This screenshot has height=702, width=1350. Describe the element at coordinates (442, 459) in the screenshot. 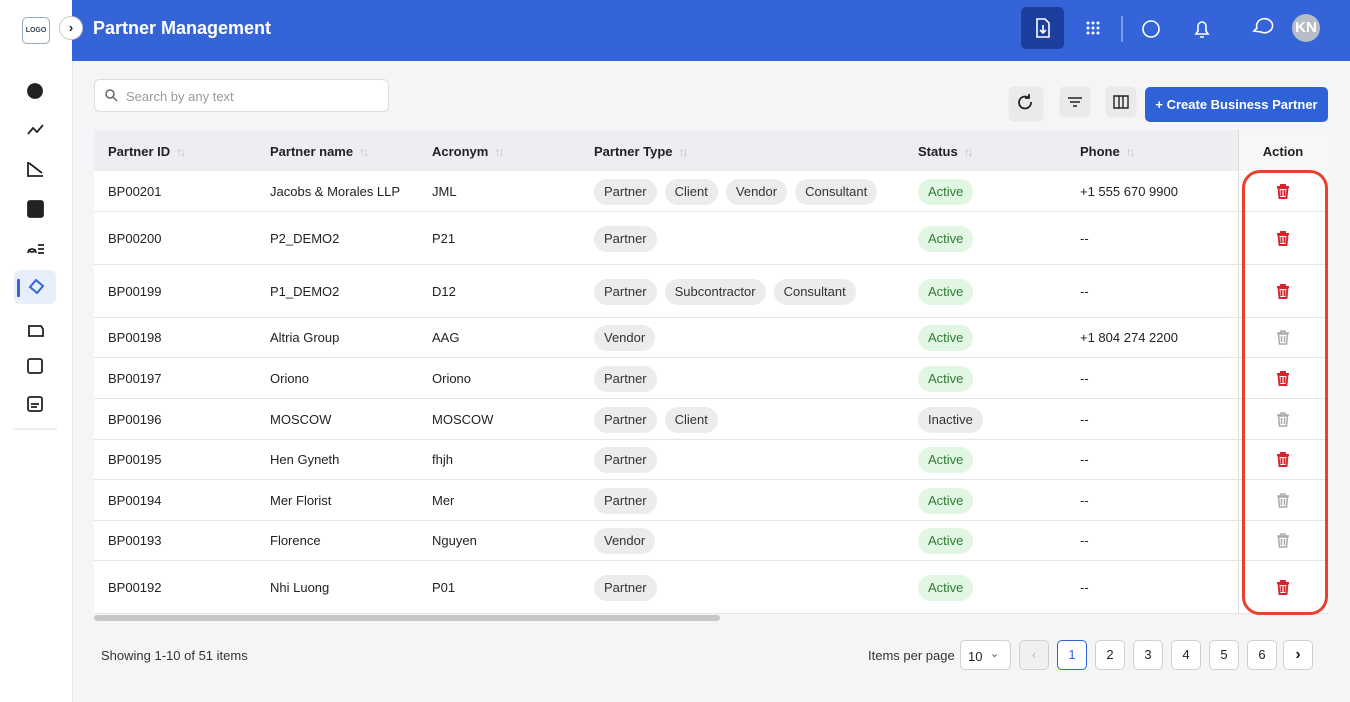

I see `acronym: fhjh` at that location.